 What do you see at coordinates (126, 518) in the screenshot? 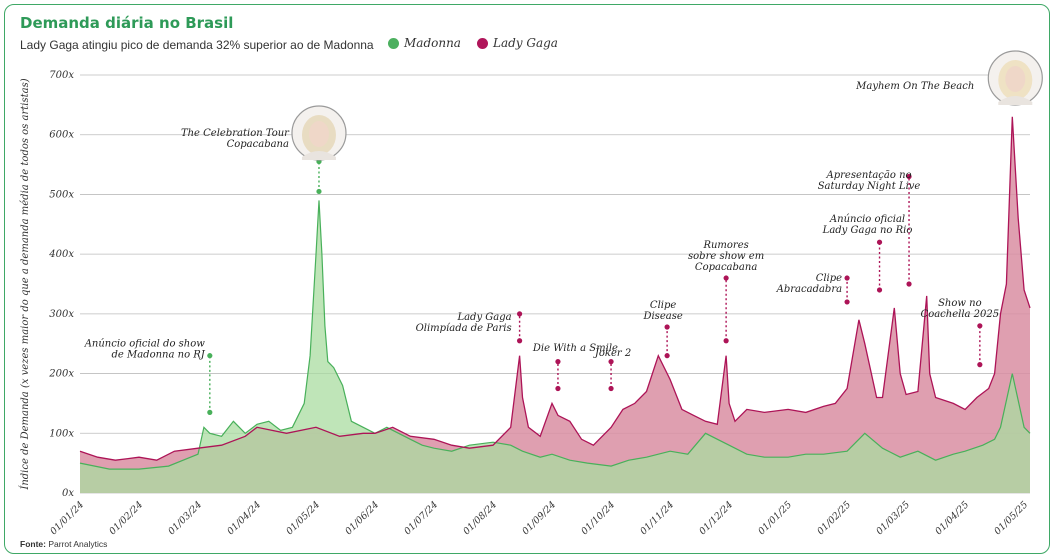
I see `x-tick-label: 01/02/24` at bounding box center [126, 518].